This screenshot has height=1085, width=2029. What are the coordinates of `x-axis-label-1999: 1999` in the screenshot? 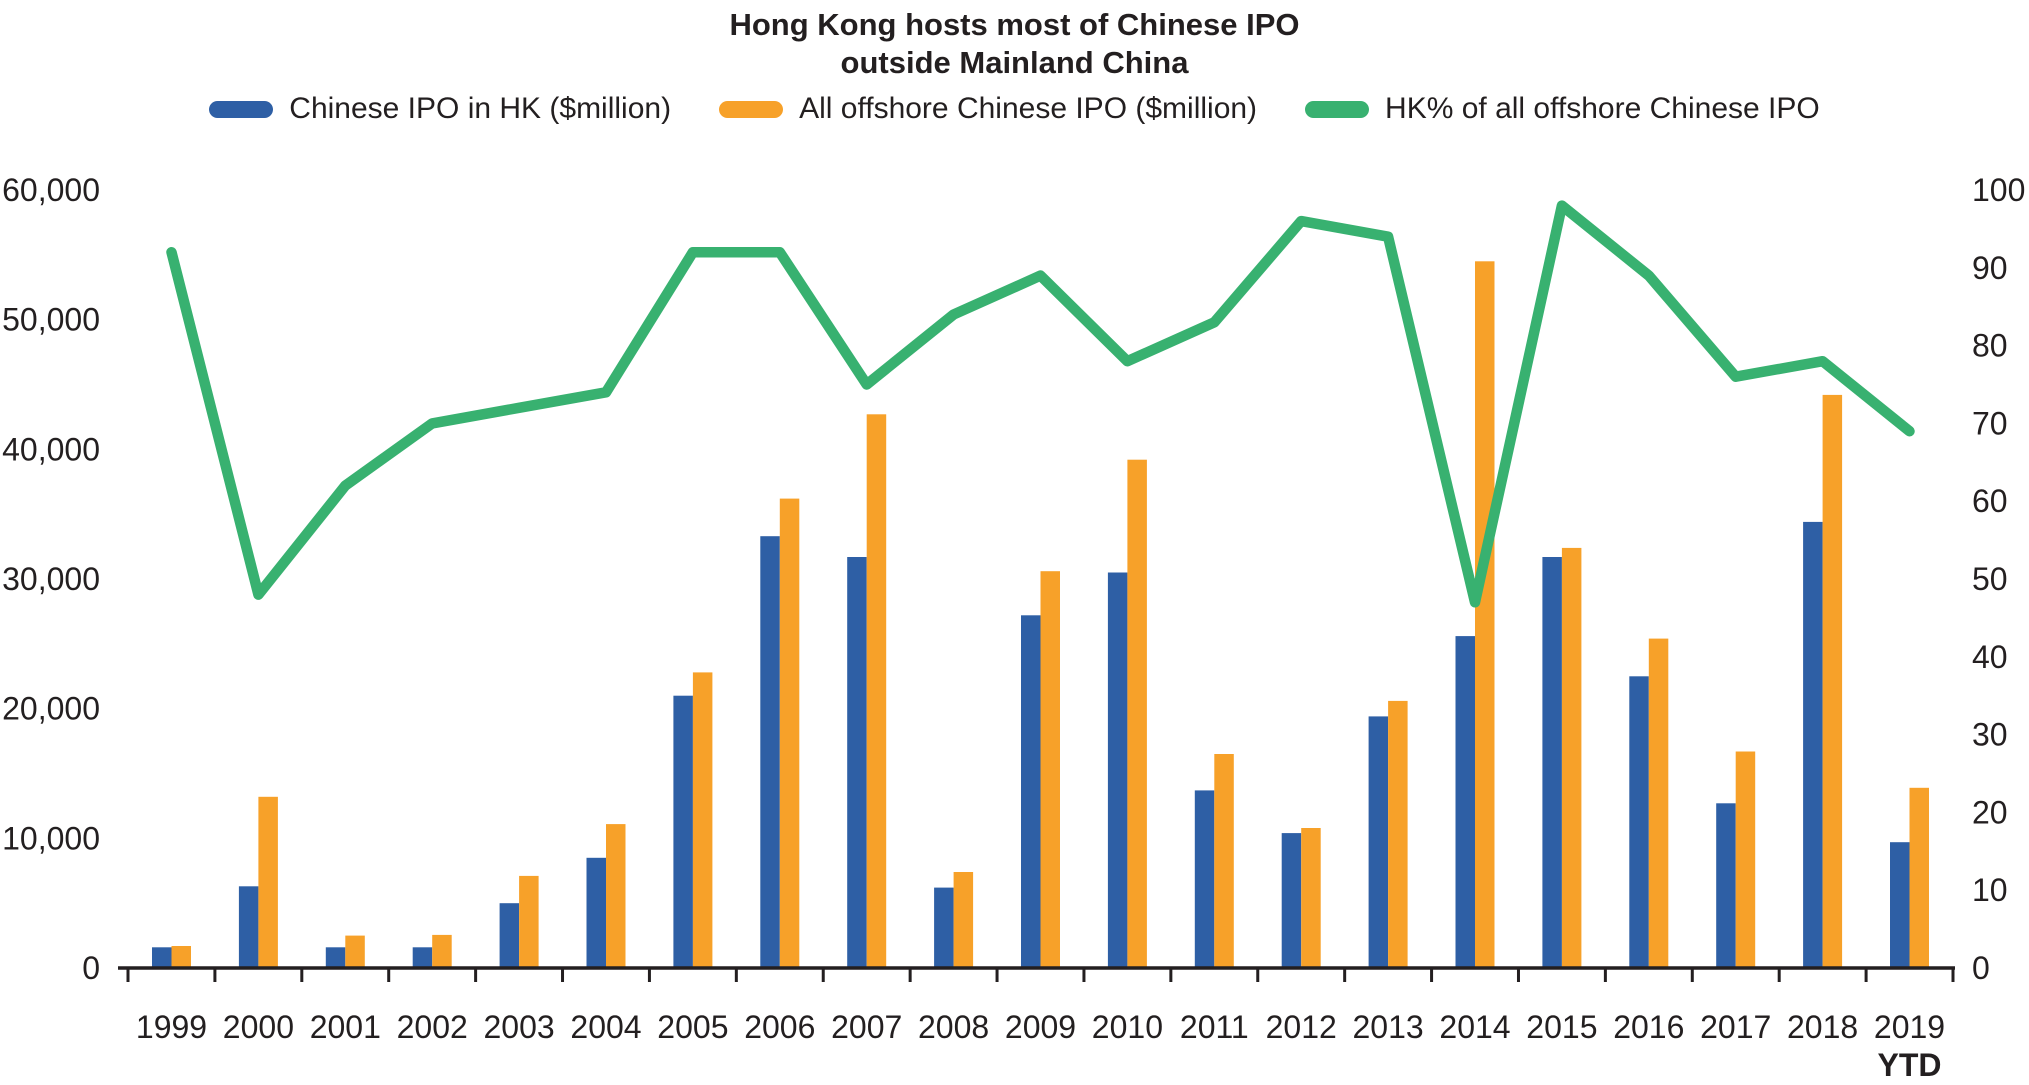 It's located at (171, 1027).